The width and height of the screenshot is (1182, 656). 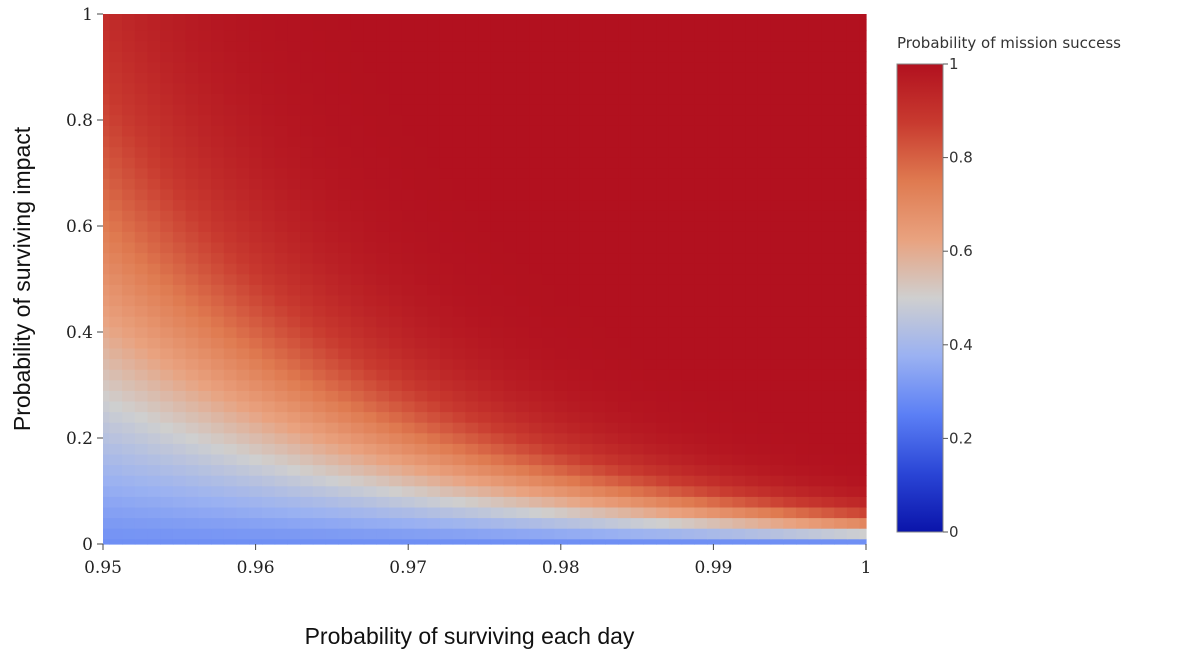 I want to click on x-tick-label: 0.98, so click(x=561, y=568).